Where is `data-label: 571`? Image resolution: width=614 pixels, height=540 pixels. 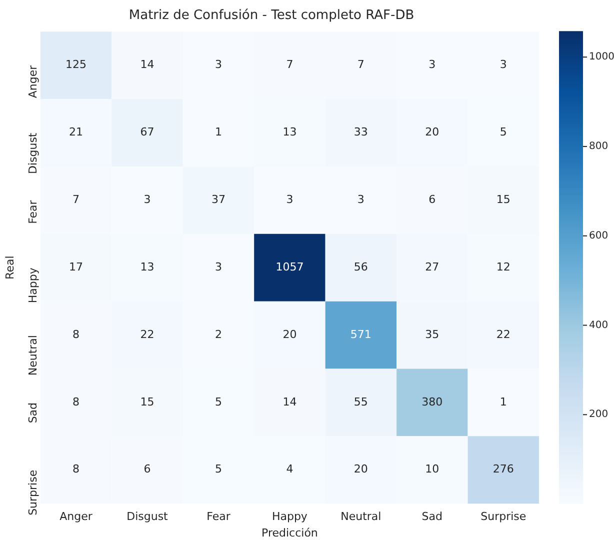 data-label: 571 is located at coordinates (361, 334).